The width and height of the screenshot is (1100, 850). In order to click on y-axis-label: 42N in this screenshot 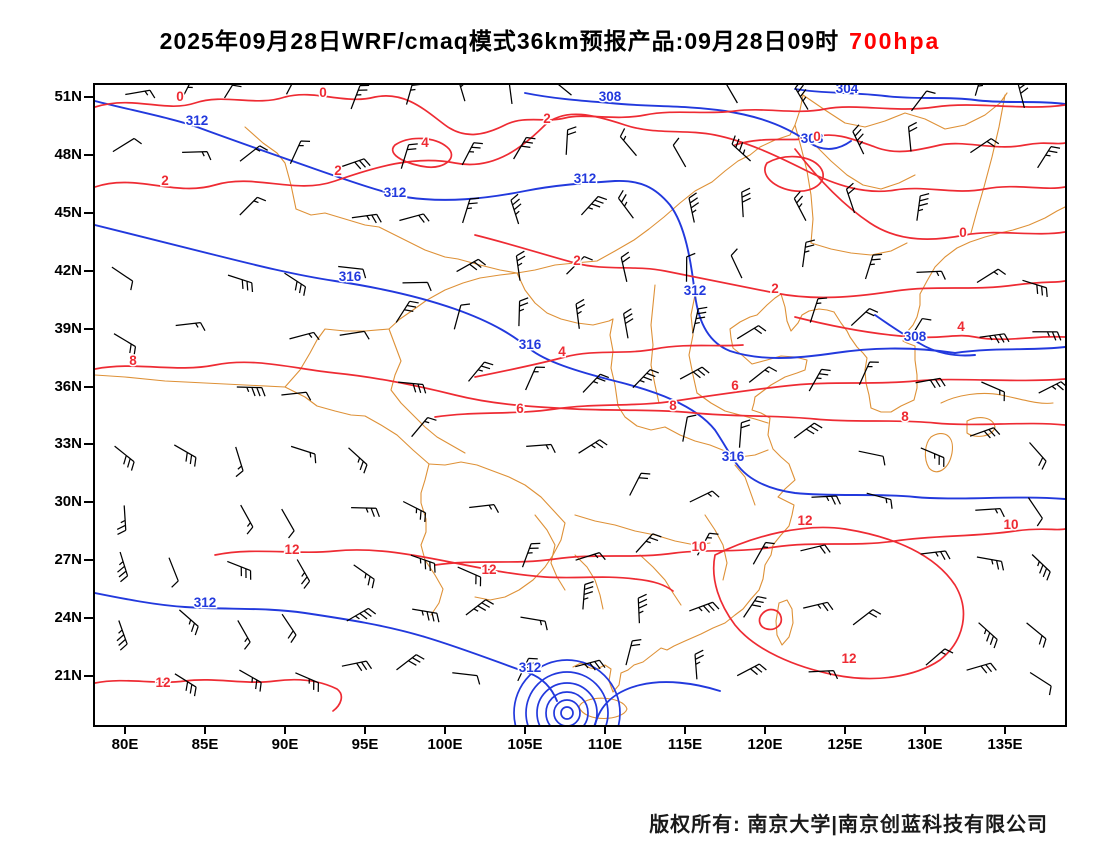, I will do `click(68, 270)`.